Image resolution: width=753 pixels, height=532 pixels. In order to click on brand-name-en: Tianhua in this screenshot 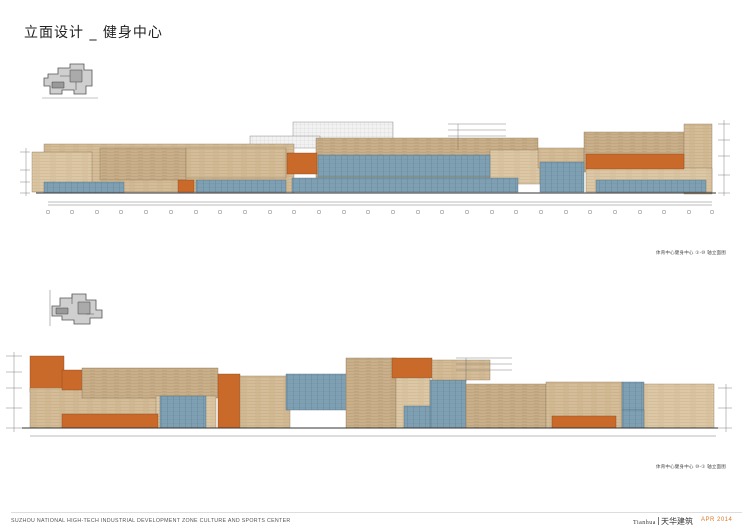, I will do `click(644, 523)`.